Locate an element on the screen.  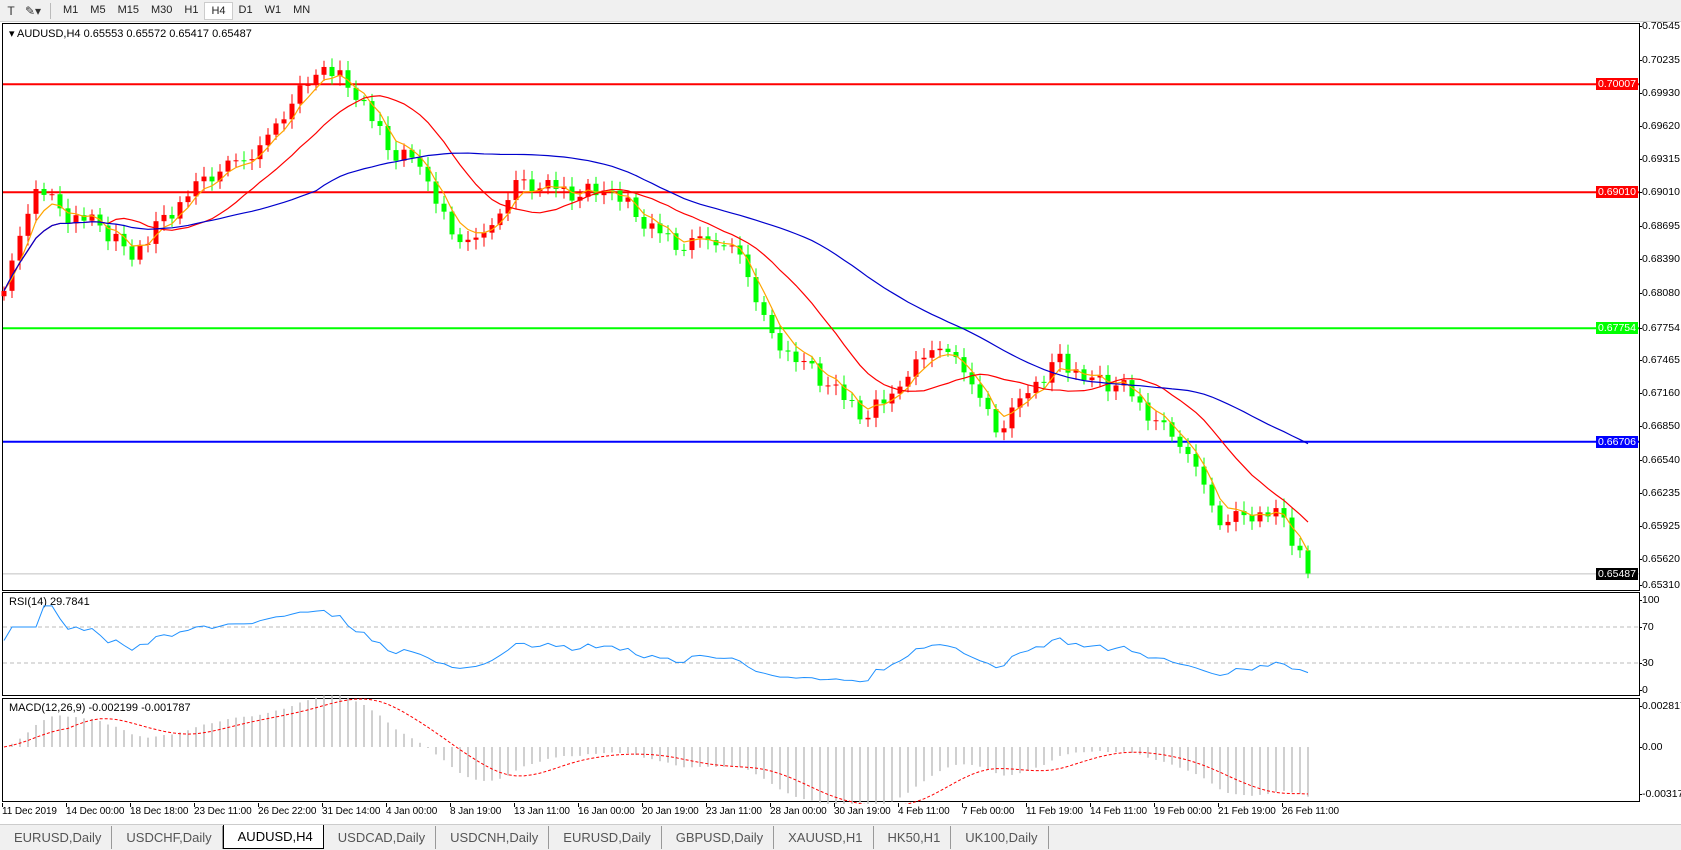
timeframe-h4: H4 is located at coordinates (218, 10).